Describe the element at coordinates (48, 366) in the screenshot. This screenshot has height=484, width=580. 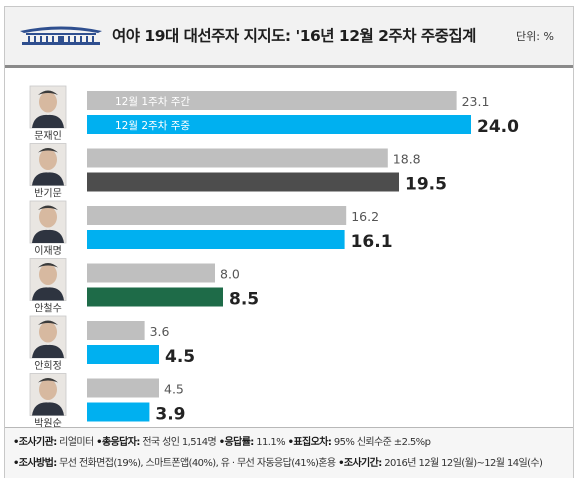
I see `candidate-name: 안희정` at that location.